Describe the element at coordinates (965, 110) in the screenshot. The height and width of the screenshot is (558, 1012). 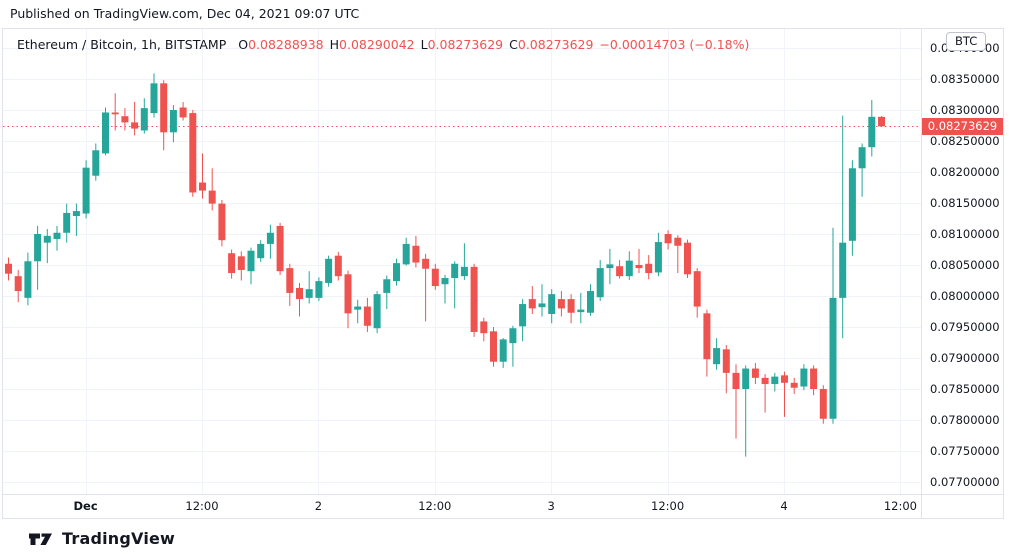
I see `price-axis-label: 0.08300000` at that location.